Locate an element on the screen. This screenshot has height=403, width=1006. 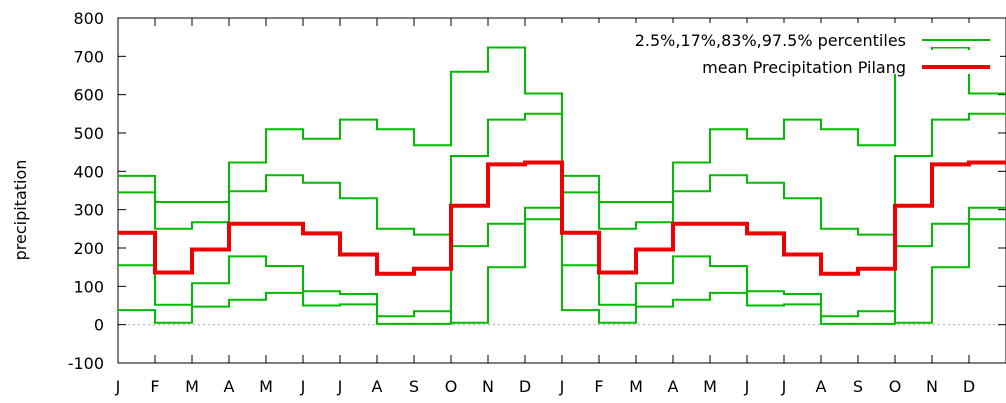
y-tick-label: 100 is located at coordinates (88, 286).